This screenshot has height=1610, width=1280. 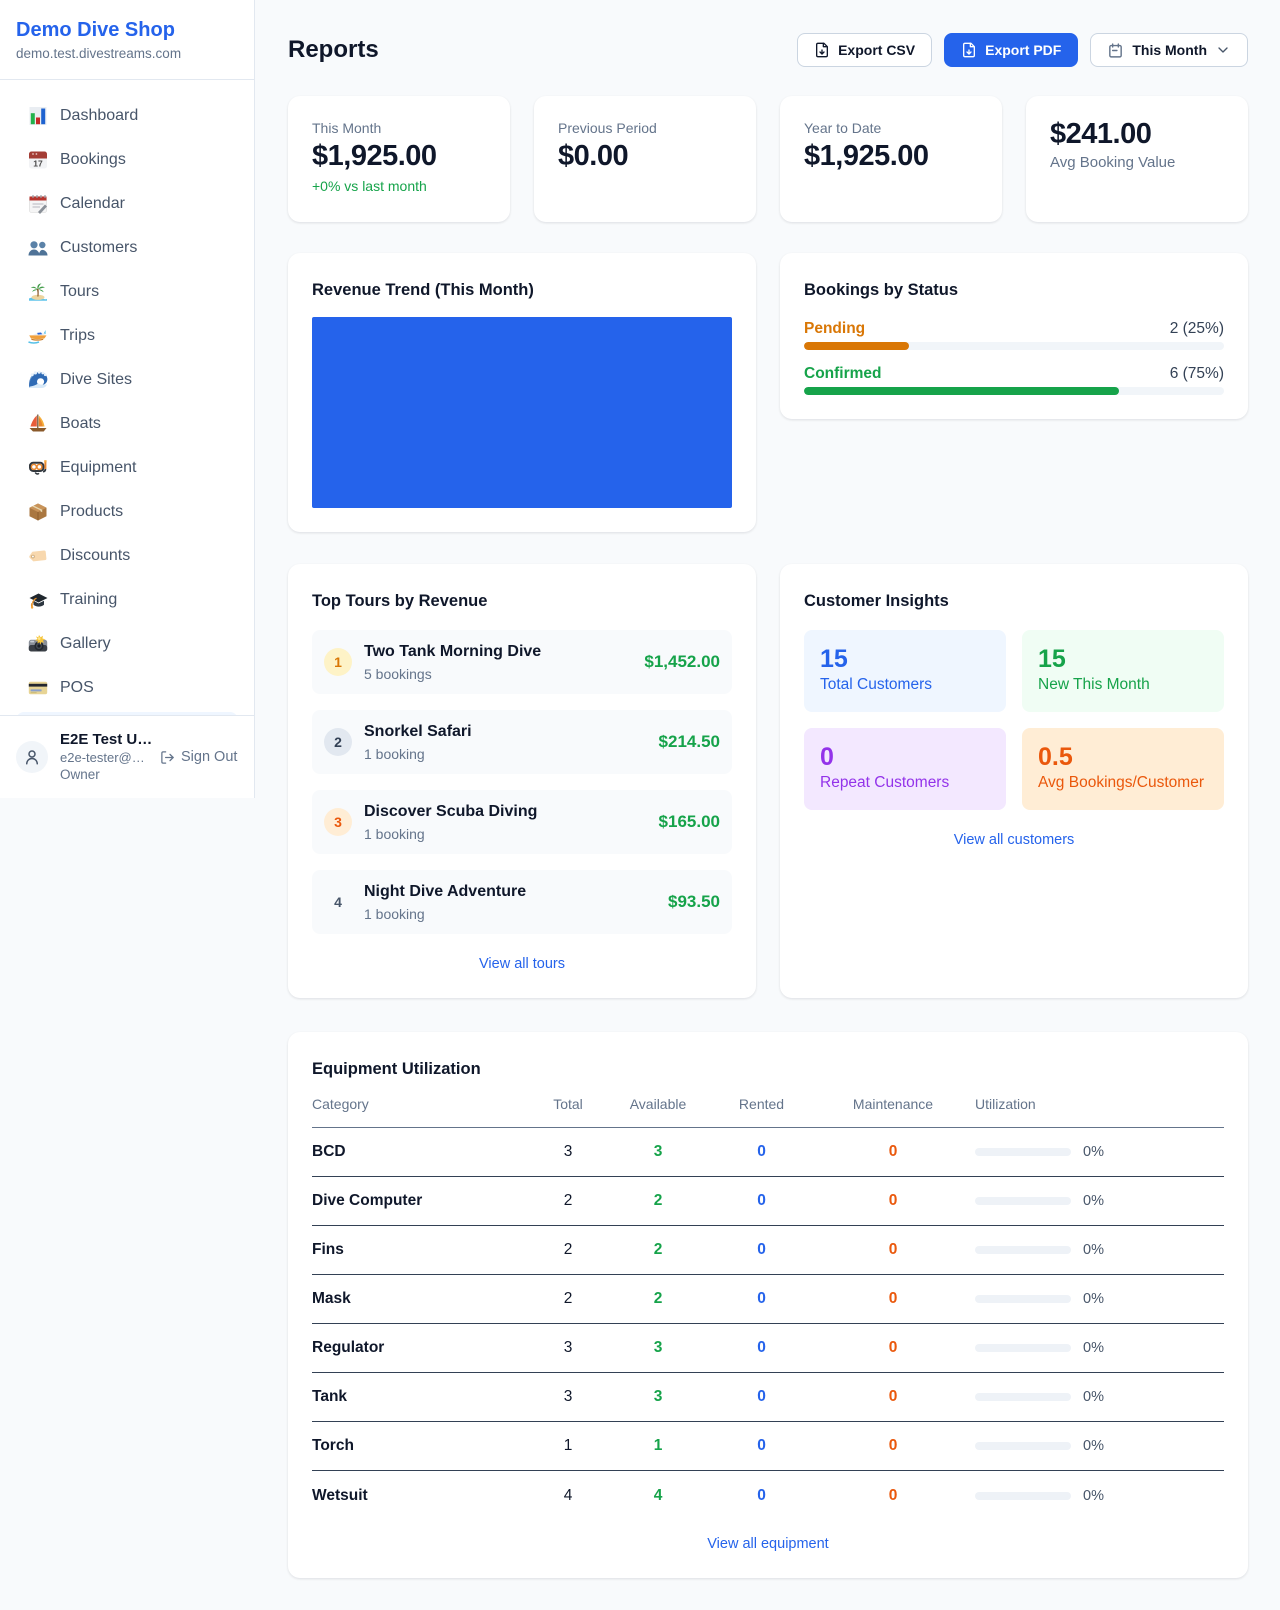 I want to click on svg-text: 17, so click(x=38, y=164).